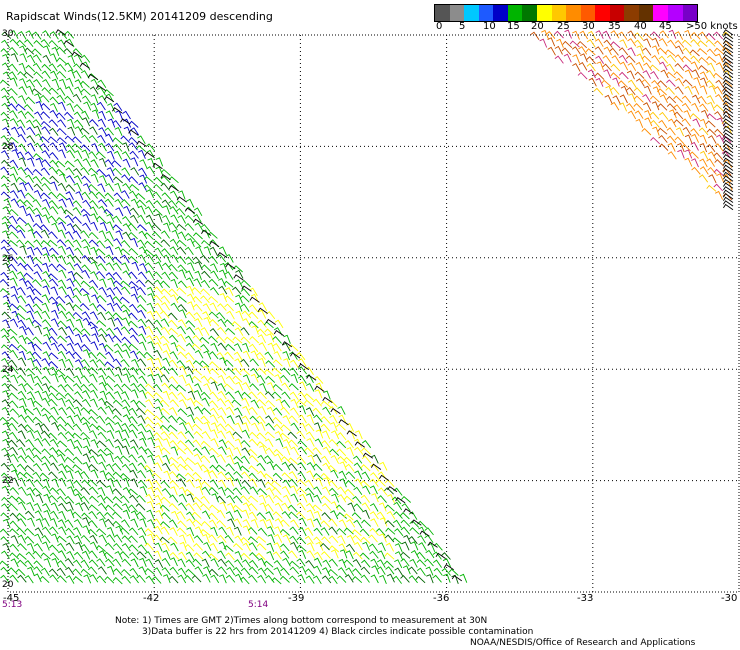 The width and height of the screenshot is (740, 650). What do you see at coordinates (8, 370) in the screenshot?
I see `lat-label-24: 24` at bounding box center [8, 370].